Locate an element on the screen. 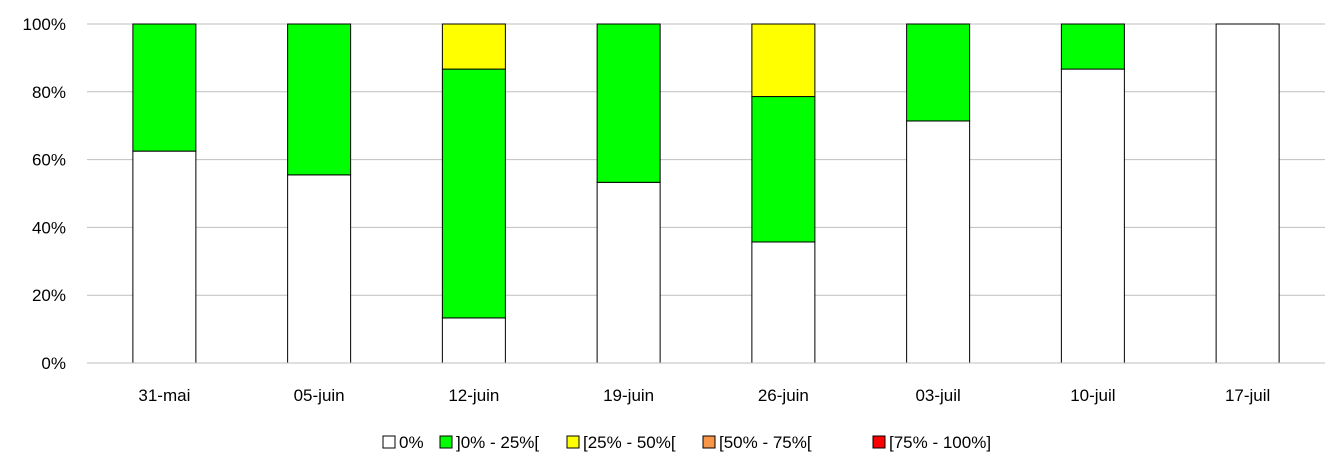 Image resolution: width=1340 pixels, height=459 pixels. y-tick-label: 80% is located at coordinates (49, 92).